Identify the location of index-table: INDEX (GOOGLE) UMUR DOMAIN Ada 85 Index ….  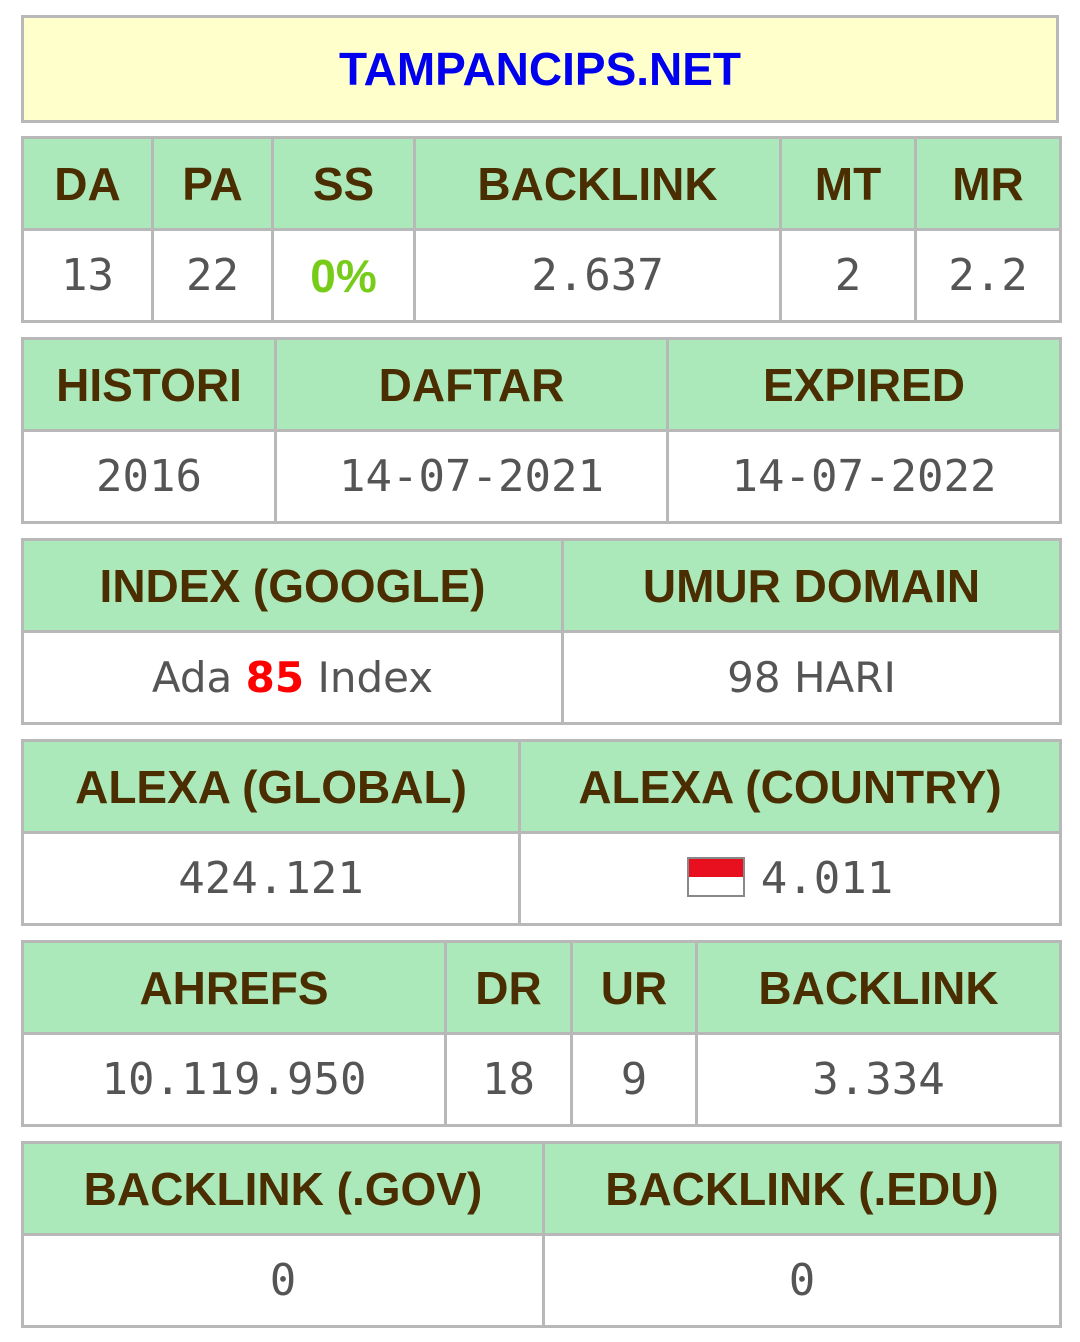
(541, 631).